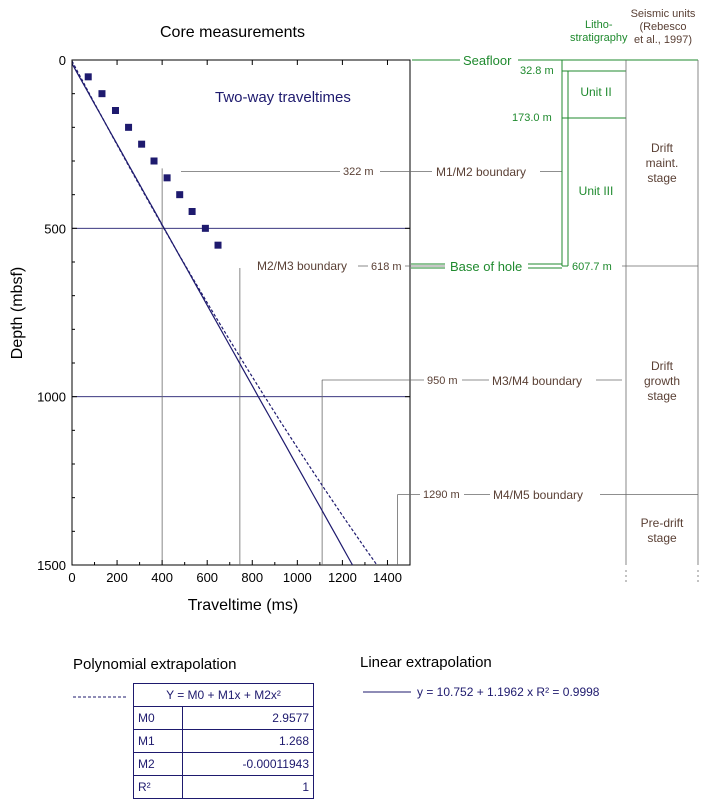 The width and height of the screenshot is (708, 809). Describe the element at coordinates (158, 787) in the screenshot. I see `coef-name: R²` at that location.